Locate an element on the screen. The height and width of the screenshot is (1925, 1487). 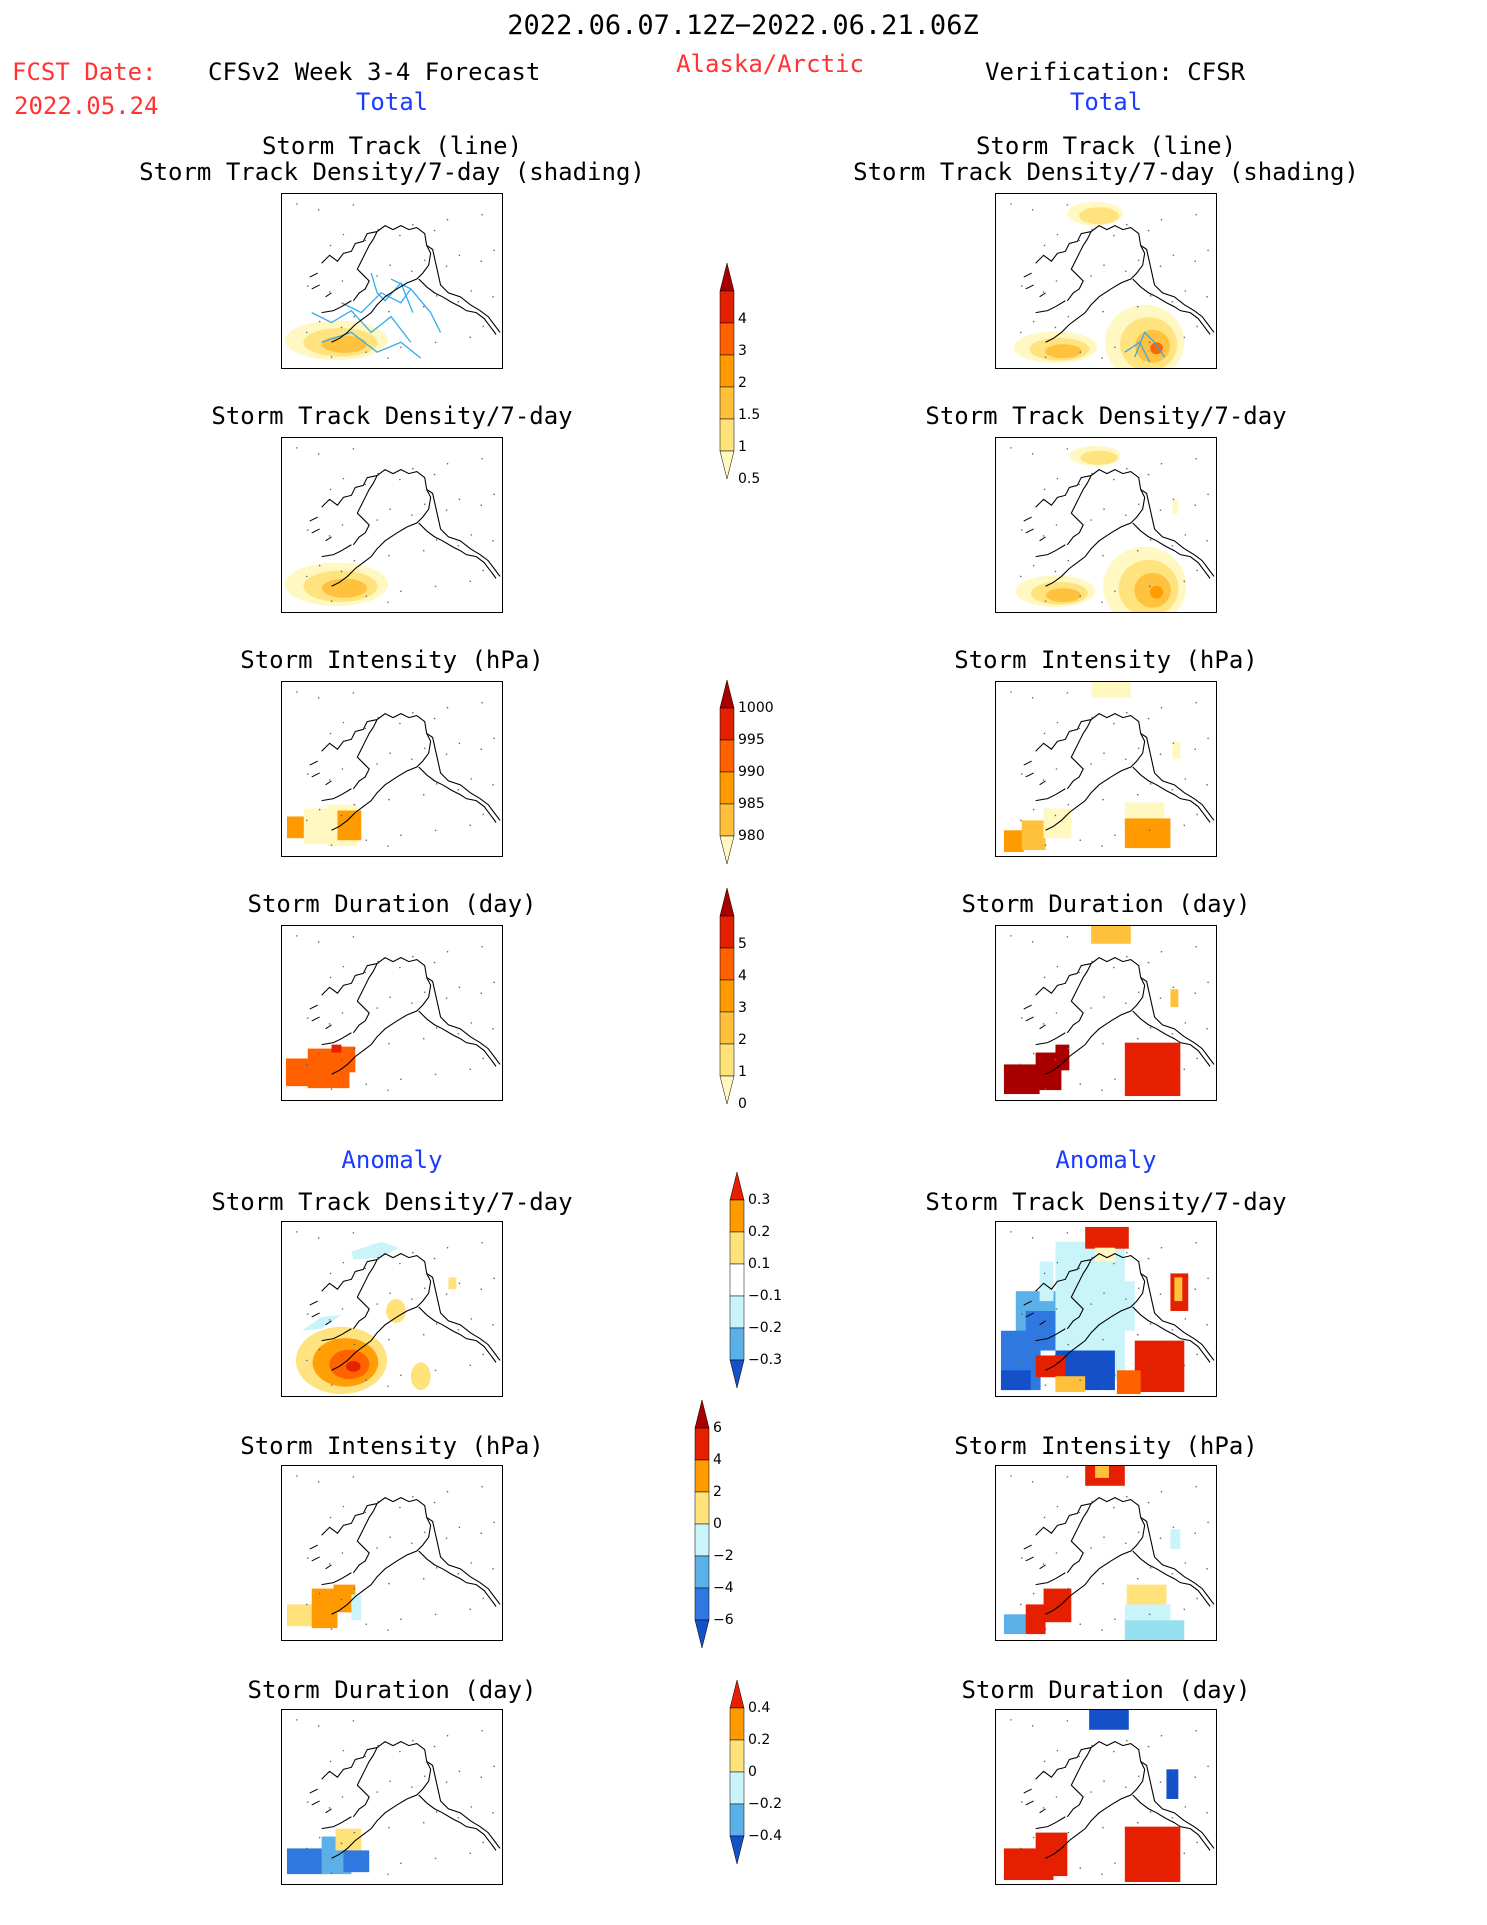
colorbar-tick-label: 6 is located at coordinates (717, 1428).